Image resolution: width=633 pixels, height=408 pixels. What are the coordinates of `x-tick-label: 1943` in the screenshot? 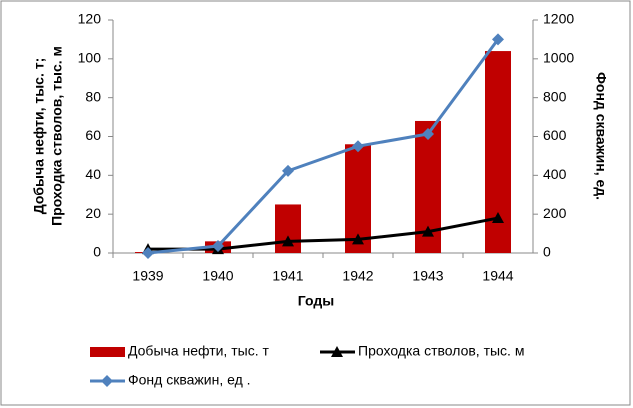 It's located at (427, 276).